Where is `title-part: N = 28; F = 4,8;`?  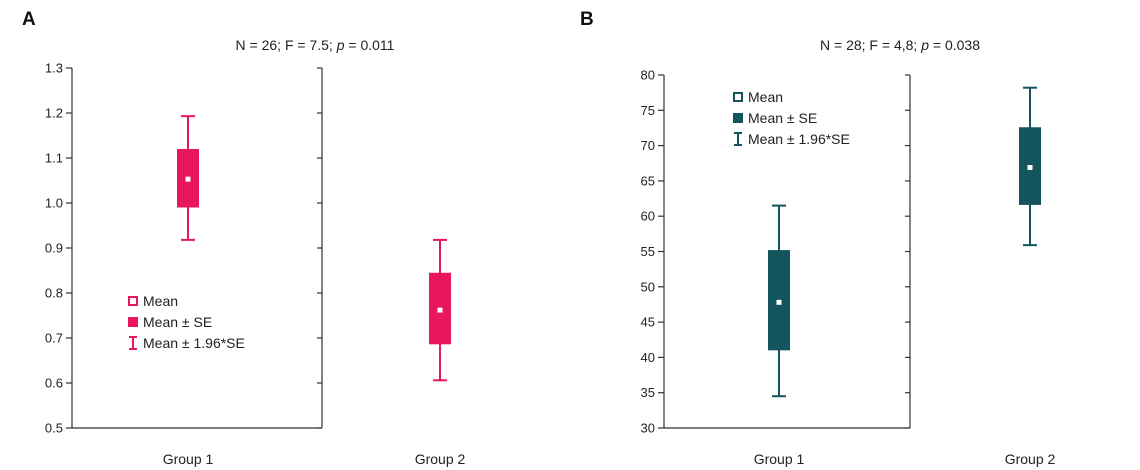
title-part: N = 28; F = 4,8; is located at coordinates (870, 45).